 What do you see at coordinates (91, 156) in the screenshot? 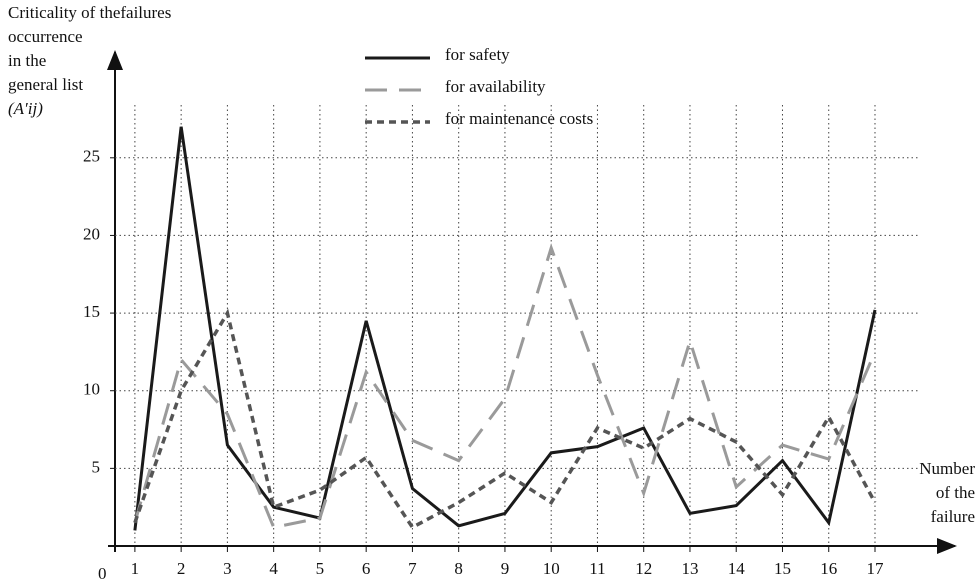
I see `y-tick-label: 25` at bounding box center [91, 156].